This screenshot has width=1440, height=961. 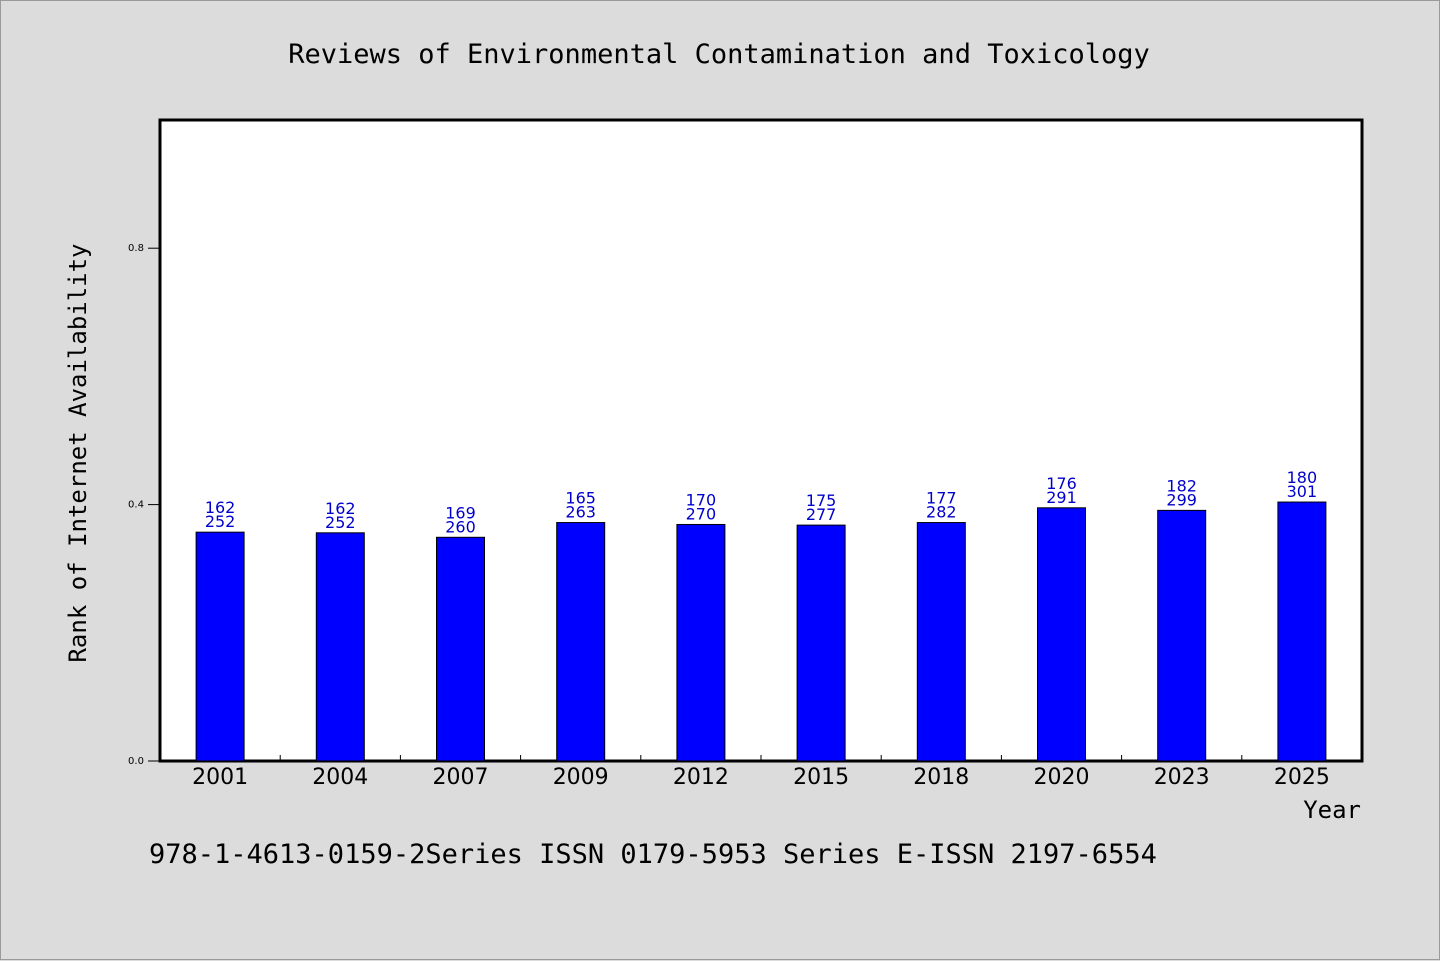 What do you see at coordinates (78, 452) in the screenshot?
I see `y-axis-label: Rank of Internet Availability` at bounding box center [78, 452].